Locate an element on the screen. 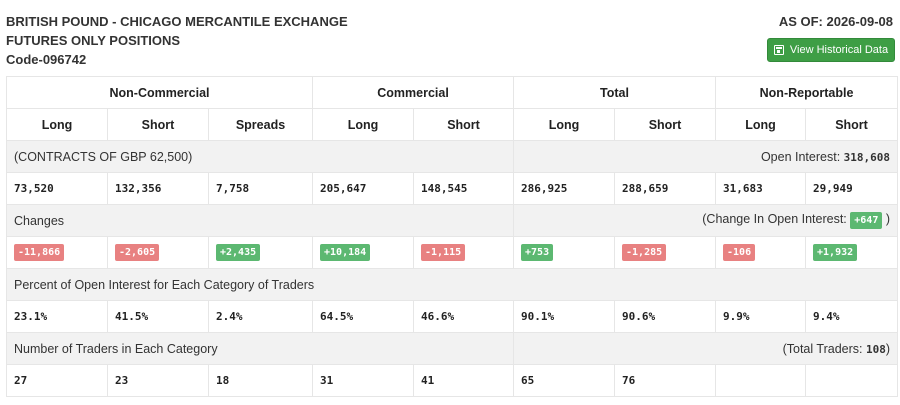  change-badge: -1,115 is located at coordinates (443, 252).